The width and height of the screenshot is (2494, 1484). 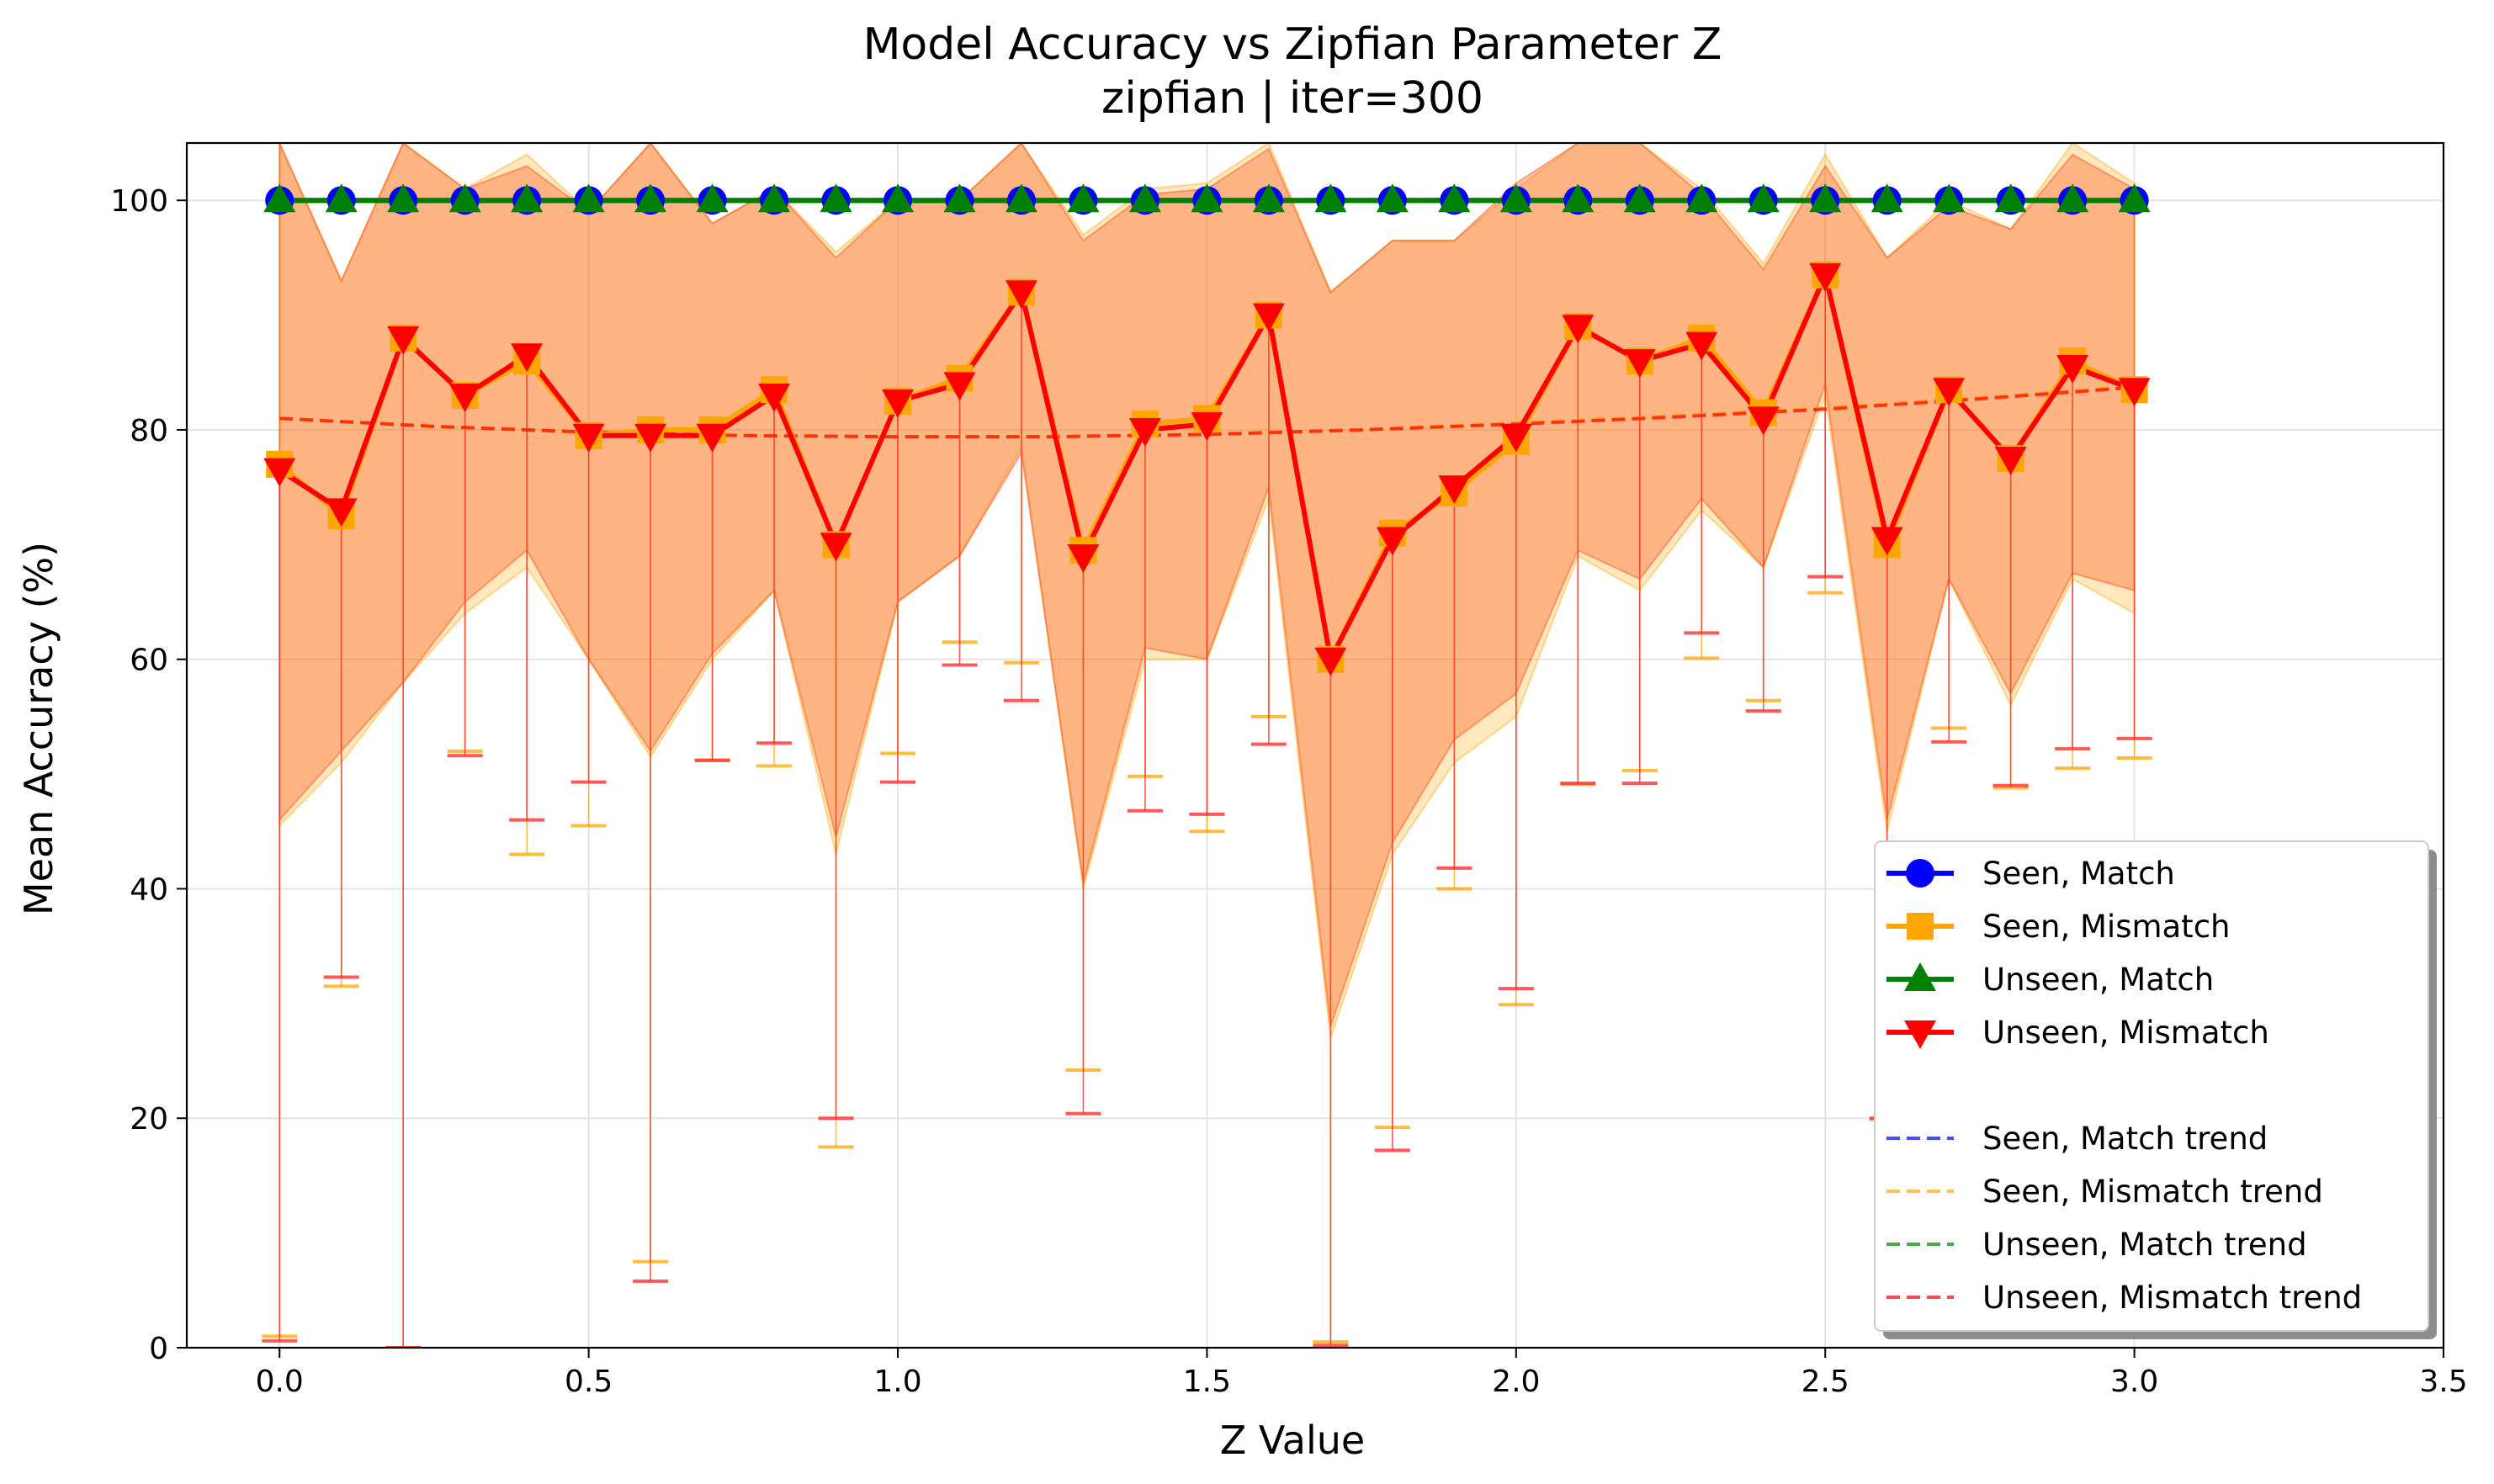 I want to click on legend-label: Seen, Match trend, so click(x=2125, y=1139).